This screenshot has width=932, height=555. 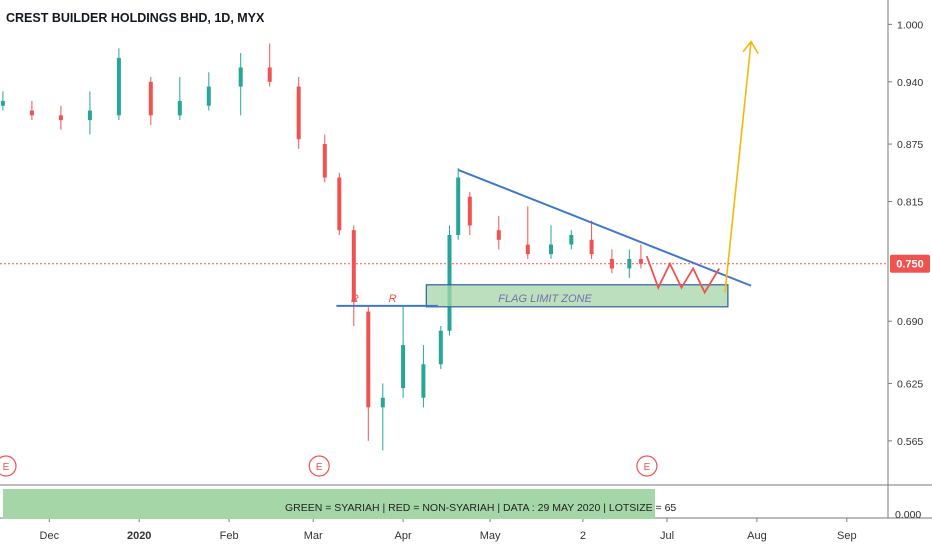 I want to click on time-tick-label: Aug, so click(x=757, y=536).